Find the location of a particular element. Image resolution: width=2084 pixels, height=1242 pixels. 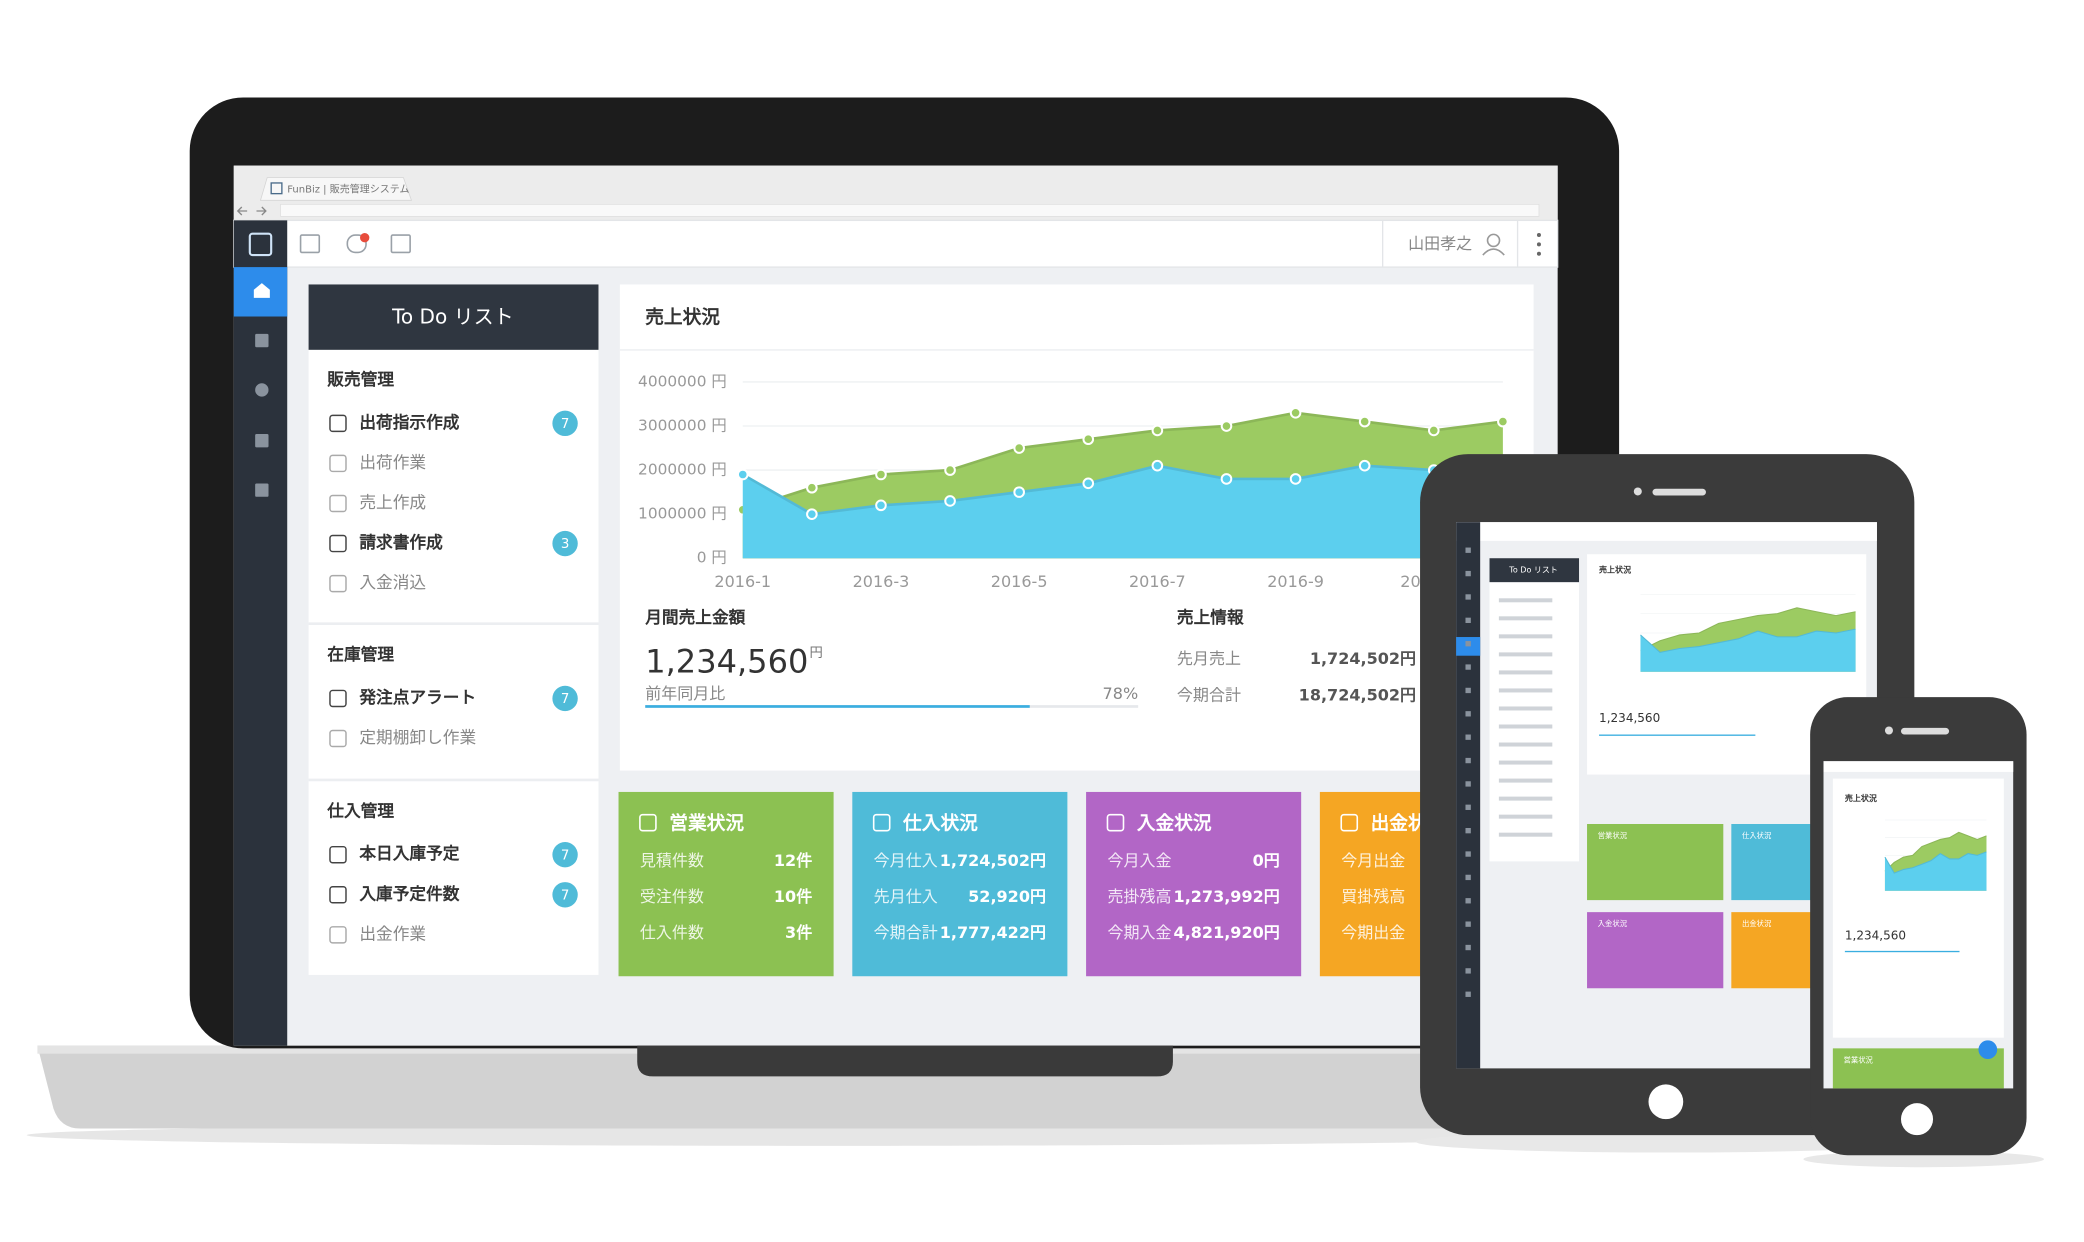

info-value: 1,724,502円 is located at coordinates (1363, 658).